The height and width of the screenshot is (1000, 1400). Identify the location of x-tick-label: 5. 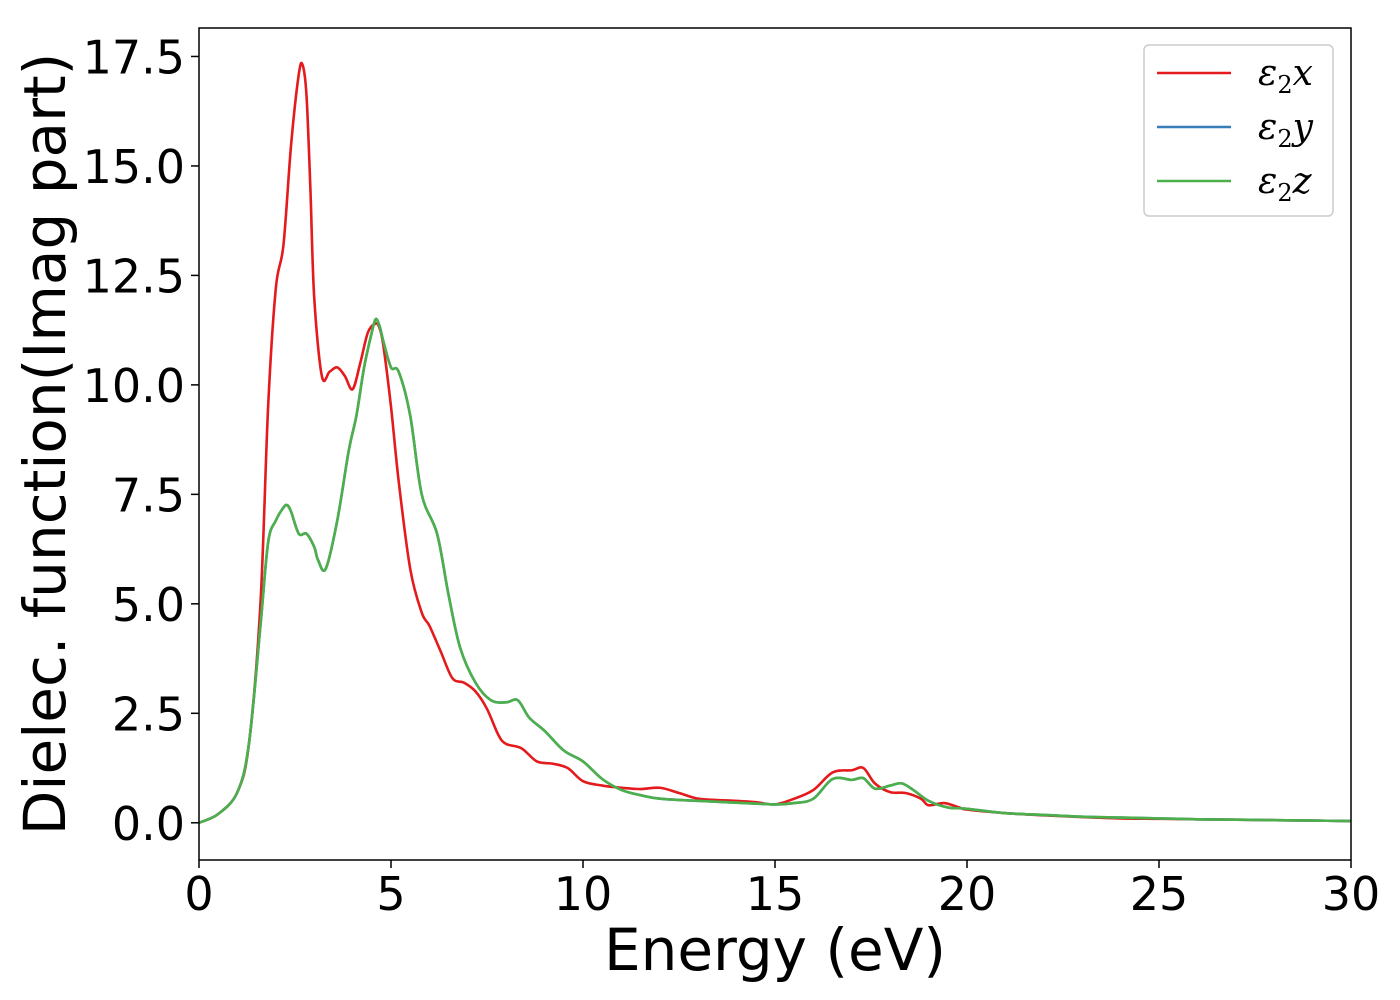
(390, 894).